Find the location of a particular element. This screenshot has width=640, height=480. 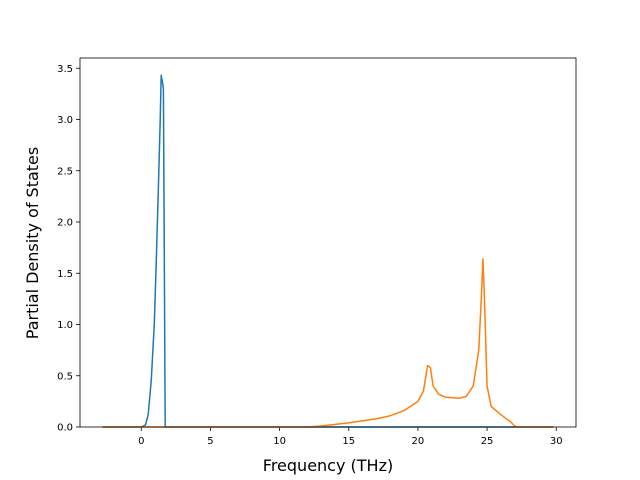

y-tick-label: 3.5 is located at coordinates (65, 69).